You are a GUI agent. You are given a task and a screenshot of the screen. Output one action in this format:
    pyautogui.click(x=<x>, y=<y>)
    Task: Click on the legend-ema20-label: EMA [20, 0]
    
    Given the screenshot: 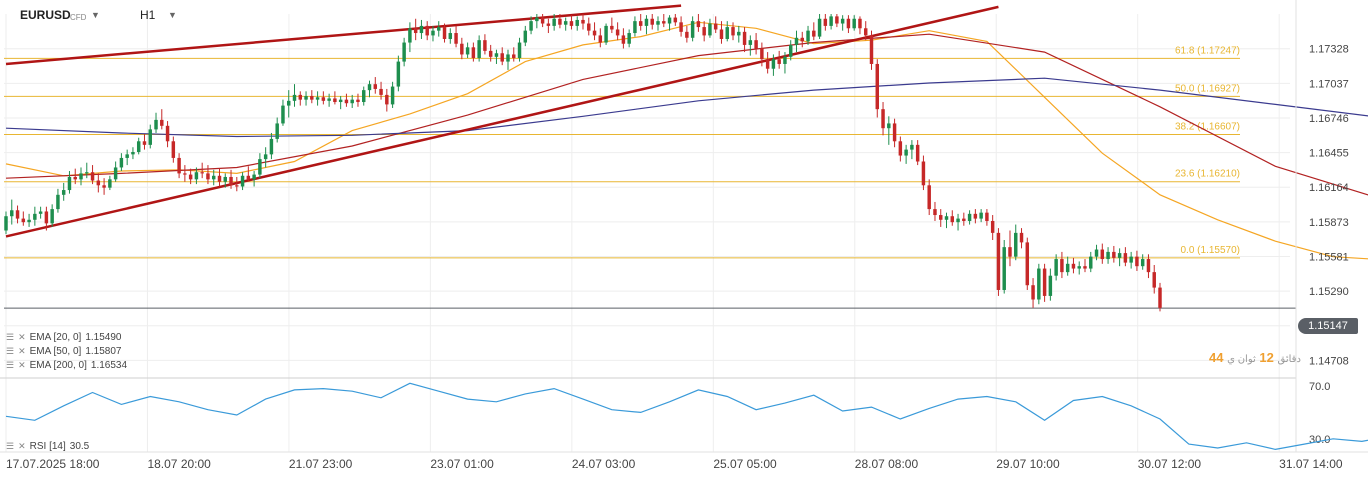 What is the action you would take?
    pyautogui.click(x=55, y=337)
    